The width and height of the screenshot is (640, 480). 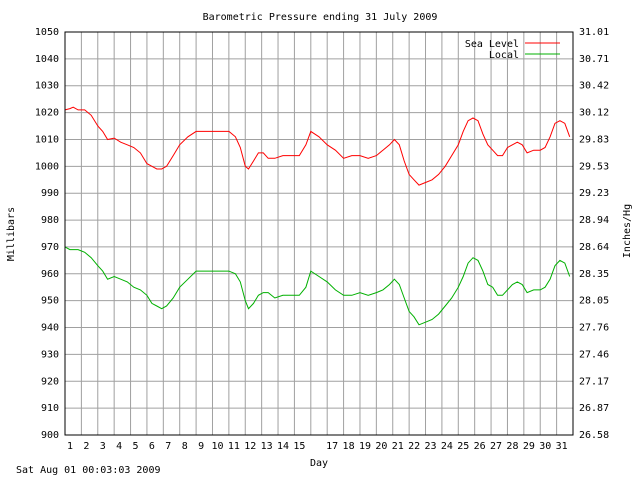 I want to click on x-axis-label: Day, so click(x=319, y=463).